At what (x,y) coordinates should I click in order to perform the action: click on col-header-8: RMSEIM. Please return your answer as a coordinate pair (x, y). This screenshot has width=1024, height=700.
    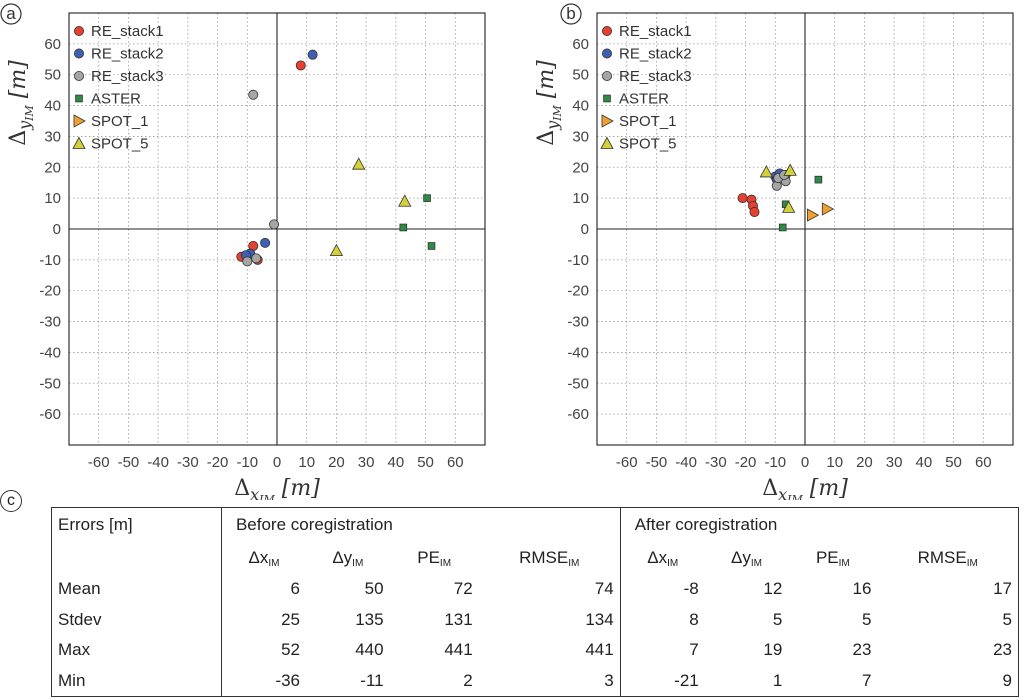
    Looking at the image, I should click on (947, 558).